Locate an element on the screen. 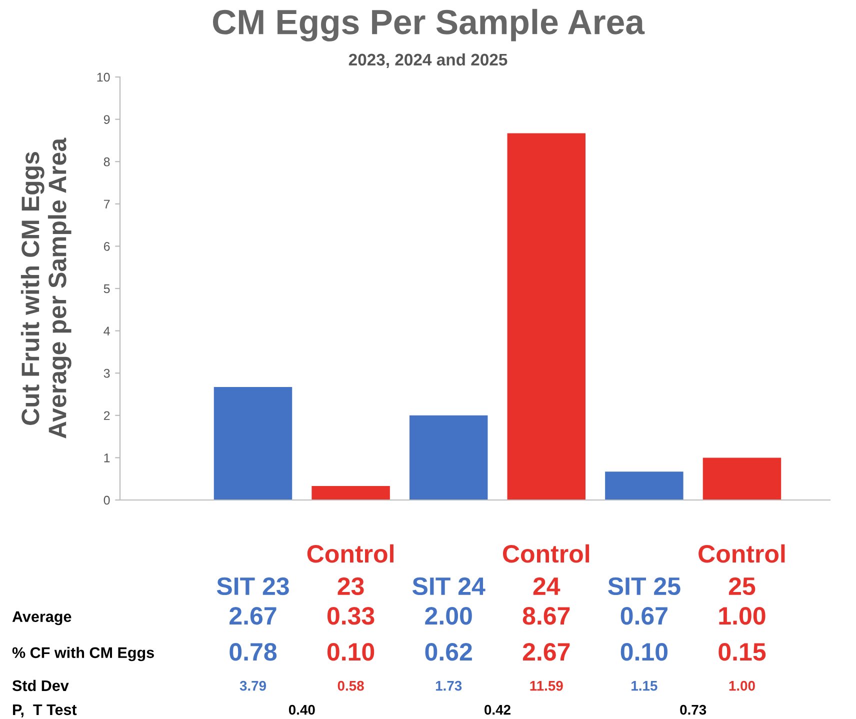  data-label: 8.67 is located at coordinates (546, 616).